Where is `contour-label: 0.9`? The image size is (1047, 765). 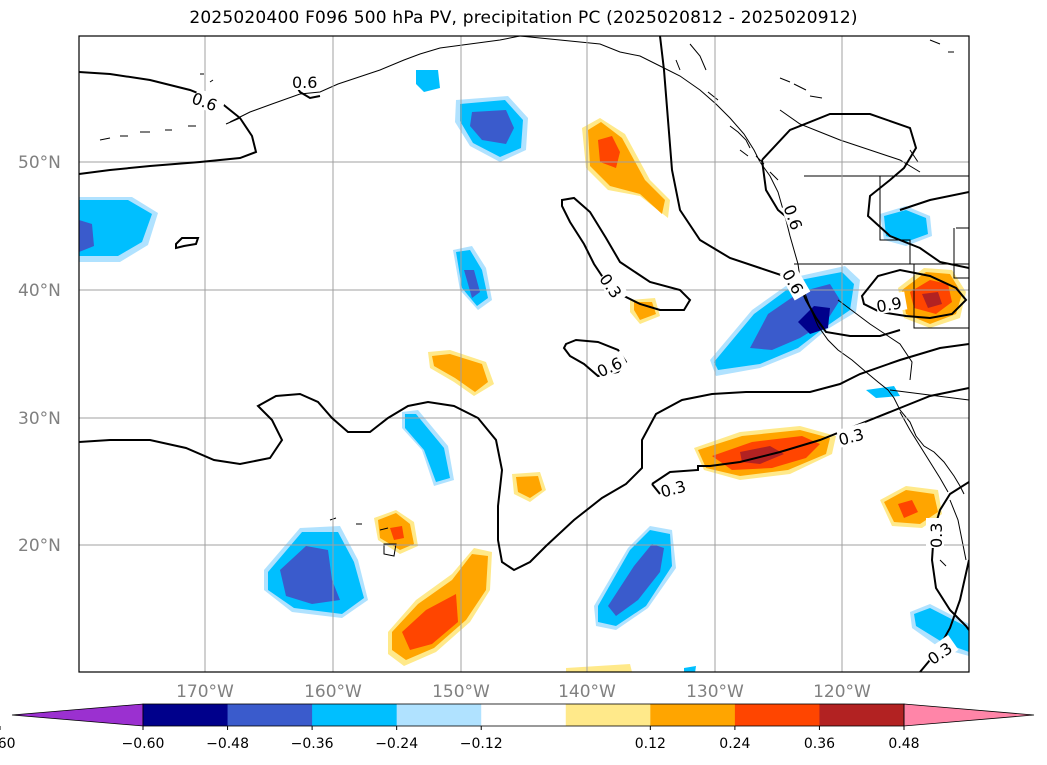 contour-label: 0.9 is located at coordinates (889, 304).